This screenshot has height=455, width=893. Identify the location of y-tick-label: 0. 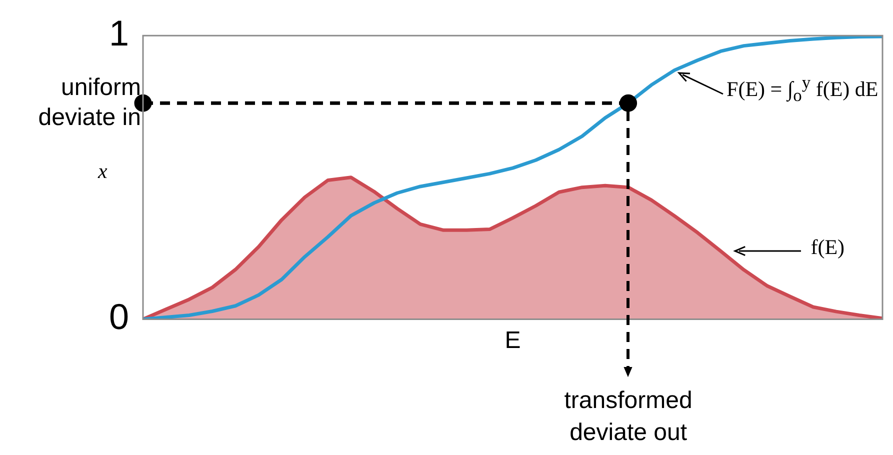
(118, 317).